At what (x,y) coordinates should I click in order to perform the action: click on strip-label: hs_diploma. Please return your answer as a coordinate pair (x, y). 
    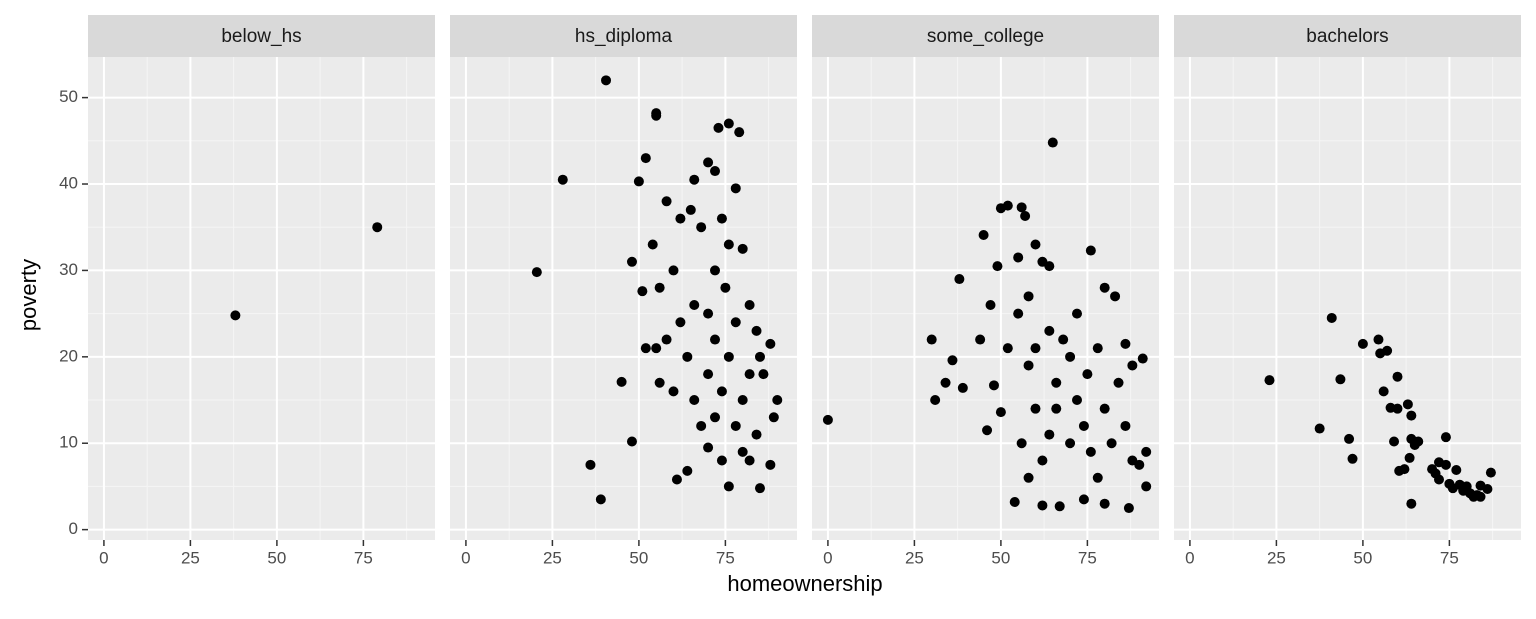
    Looking at the image, I should click on (624, 36).